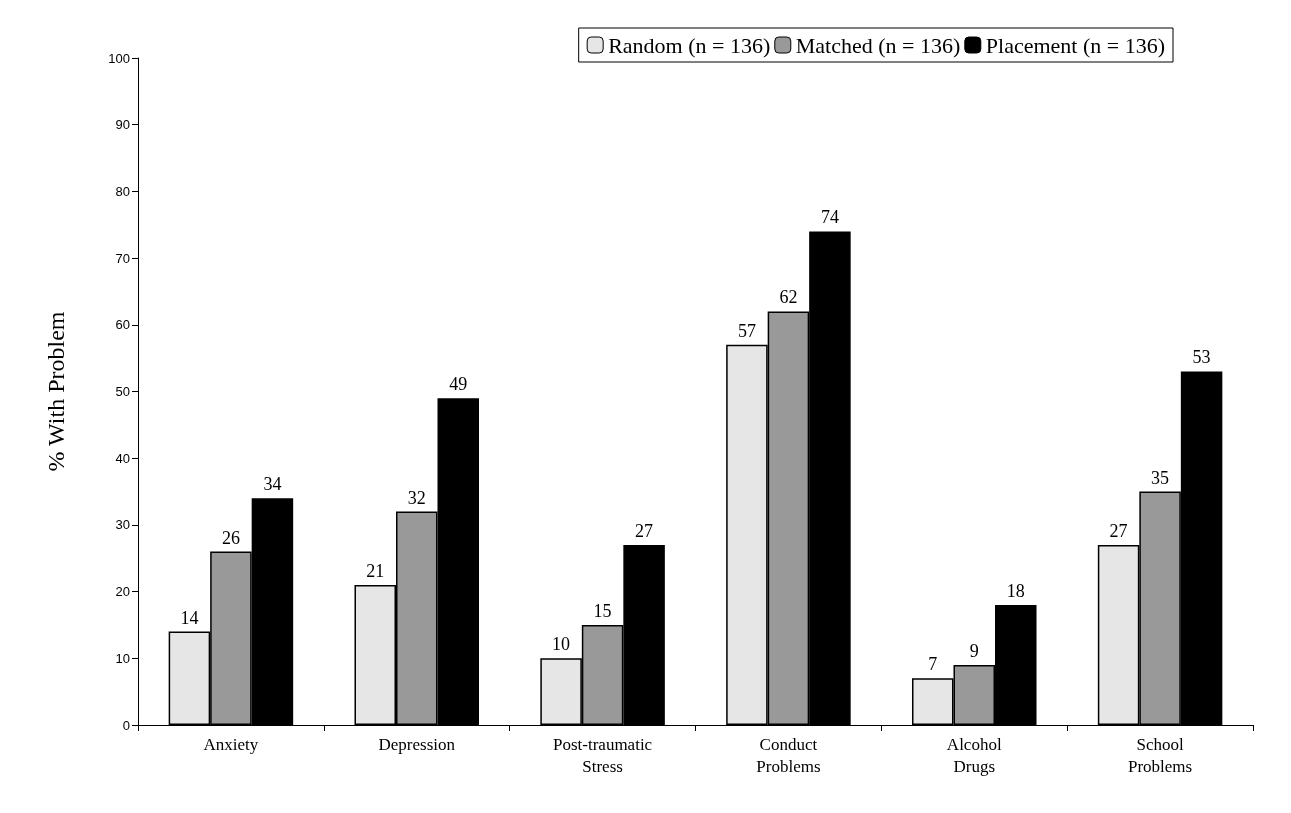 This screenshot has width=1291, height=813. Describe the element at coordinates (122, 258) in the screenshot. I see `y-tick-label: 70` at that location.